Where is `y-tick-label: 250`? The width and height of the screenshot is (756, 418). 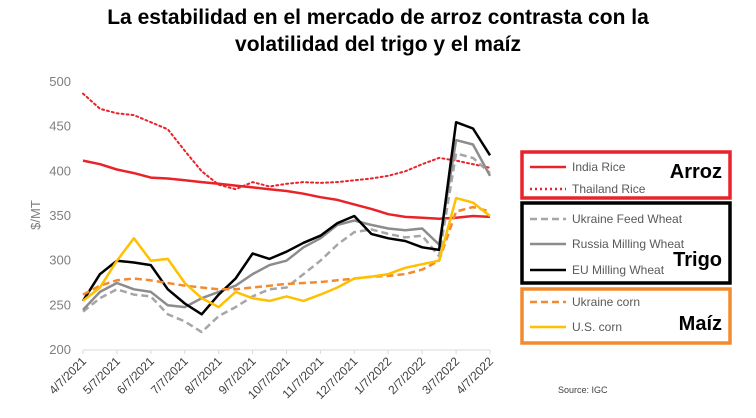
y-tick-label: 250 is located at coordinates (60, 304).